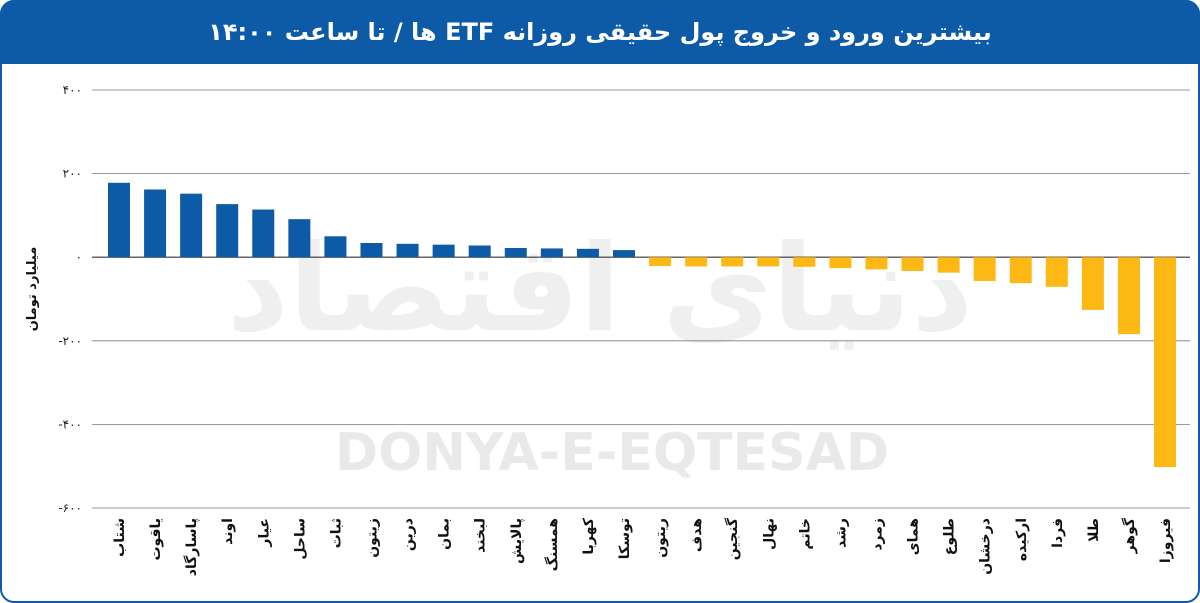 This screenshot has width=1200, height=603. Describe the element at coordinates (661, 538) in the screenshot. I see `category-label: ریتون` at that location.